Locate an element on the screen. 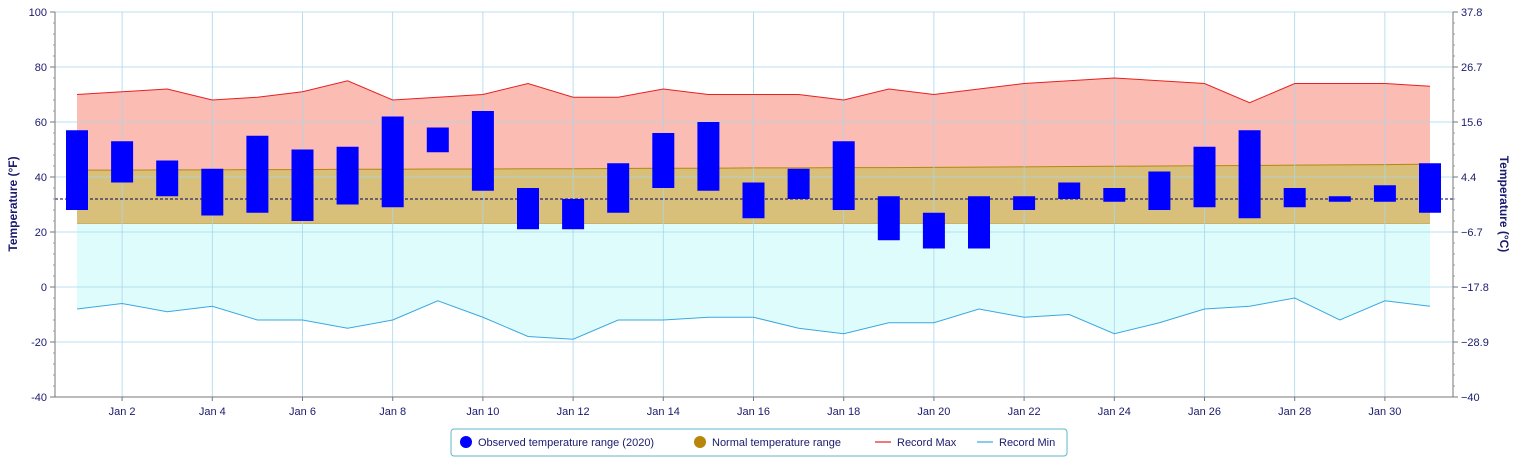 This screenshot has width=1516, height=465. legend-observed-marker is located at coordinates (466, 442).